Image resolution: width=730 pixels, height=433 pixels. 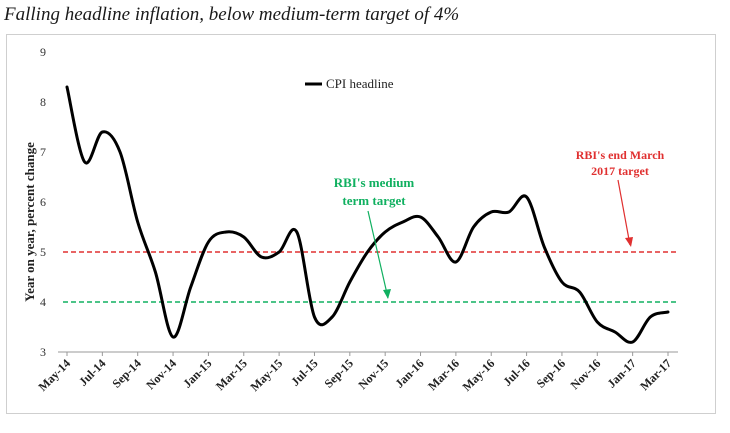 What do you see at coordinates (655, 374) in the screenshot?
I see `x-tick-label: Mar-17` at bounding box center [655, 374].